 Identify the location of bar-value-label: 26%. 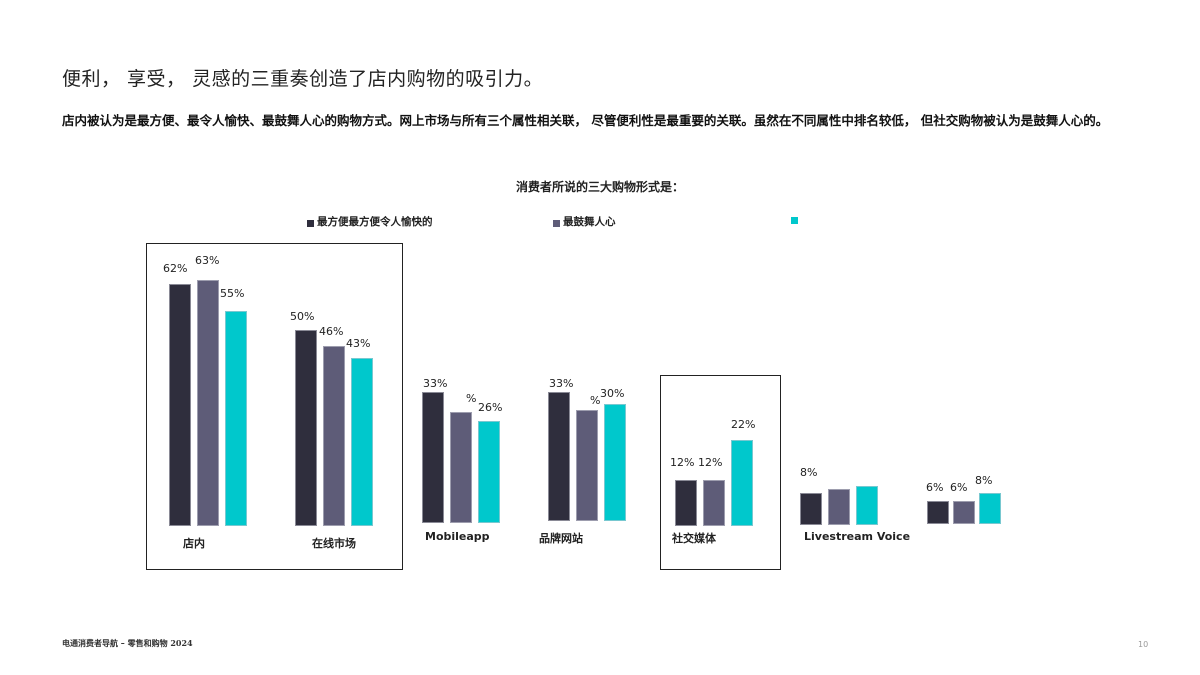
(490, 407).